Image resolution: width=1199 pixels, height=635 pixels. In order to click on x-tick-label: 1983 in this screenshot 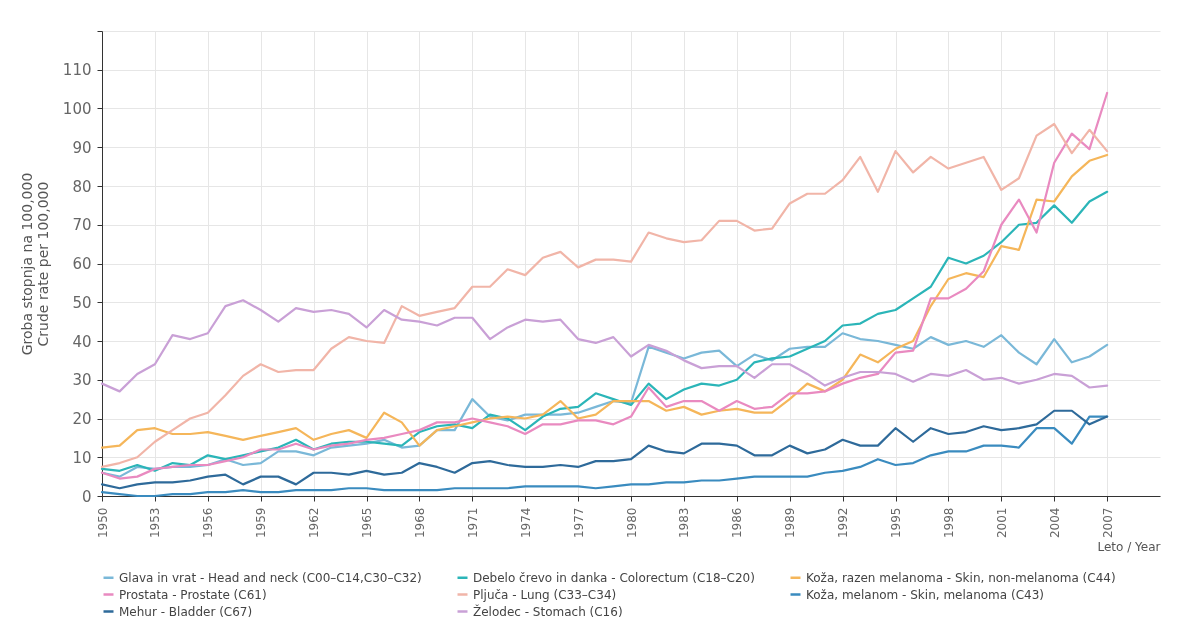, I will do `click(684, 523)`.